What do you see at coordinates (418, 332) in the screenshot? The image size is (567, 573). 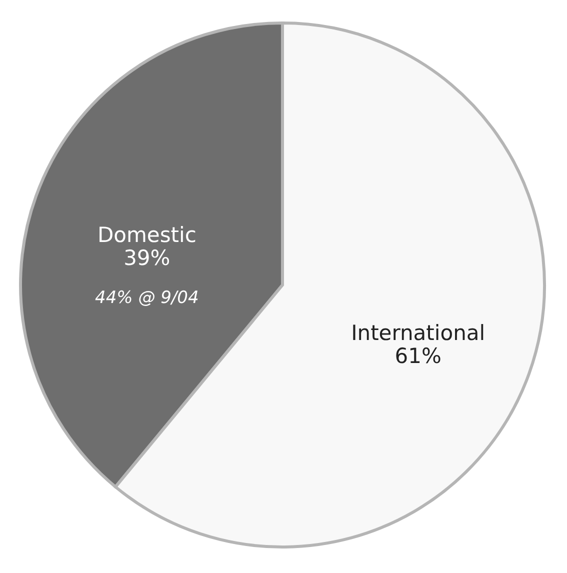 I see `slice-label: International` at bounding box center [418, 332].